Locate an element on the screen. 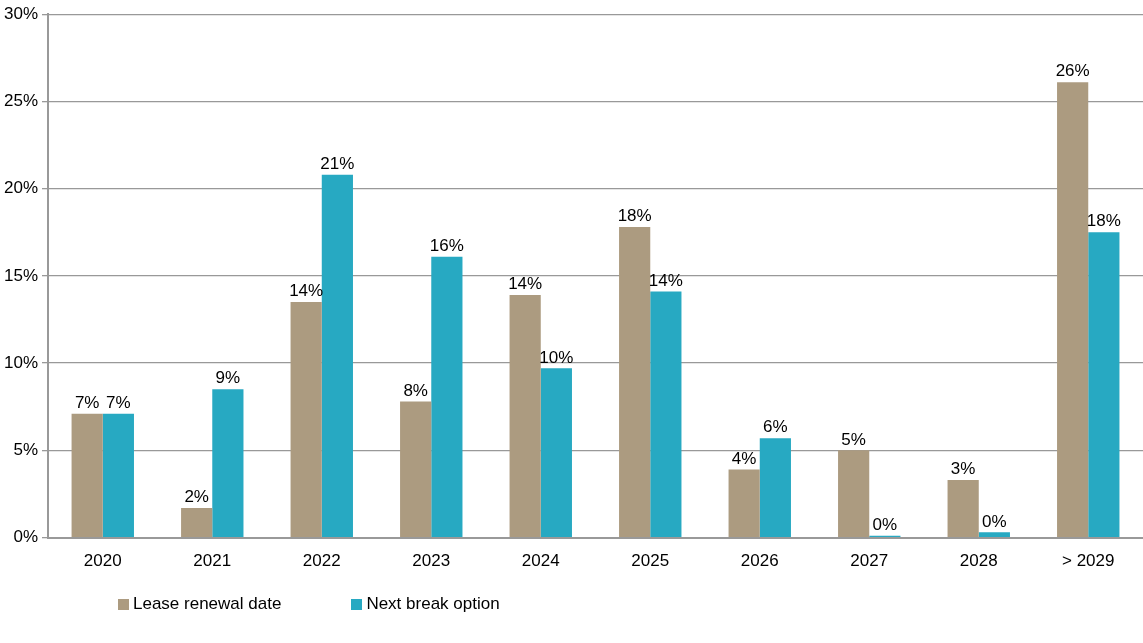 Image resolution: width=1143 pixels, height=643 pixels. data-label: 4% is located at coordinates (744, 458).